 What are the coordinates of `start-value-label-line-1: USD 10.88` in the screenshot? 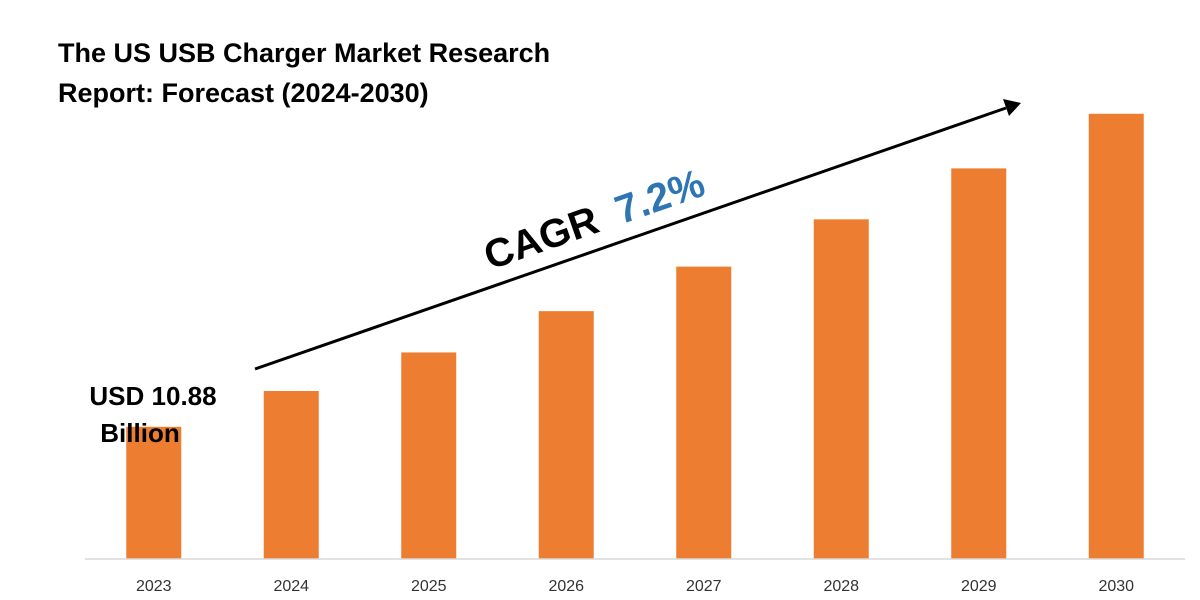 It's located at (152, 396).